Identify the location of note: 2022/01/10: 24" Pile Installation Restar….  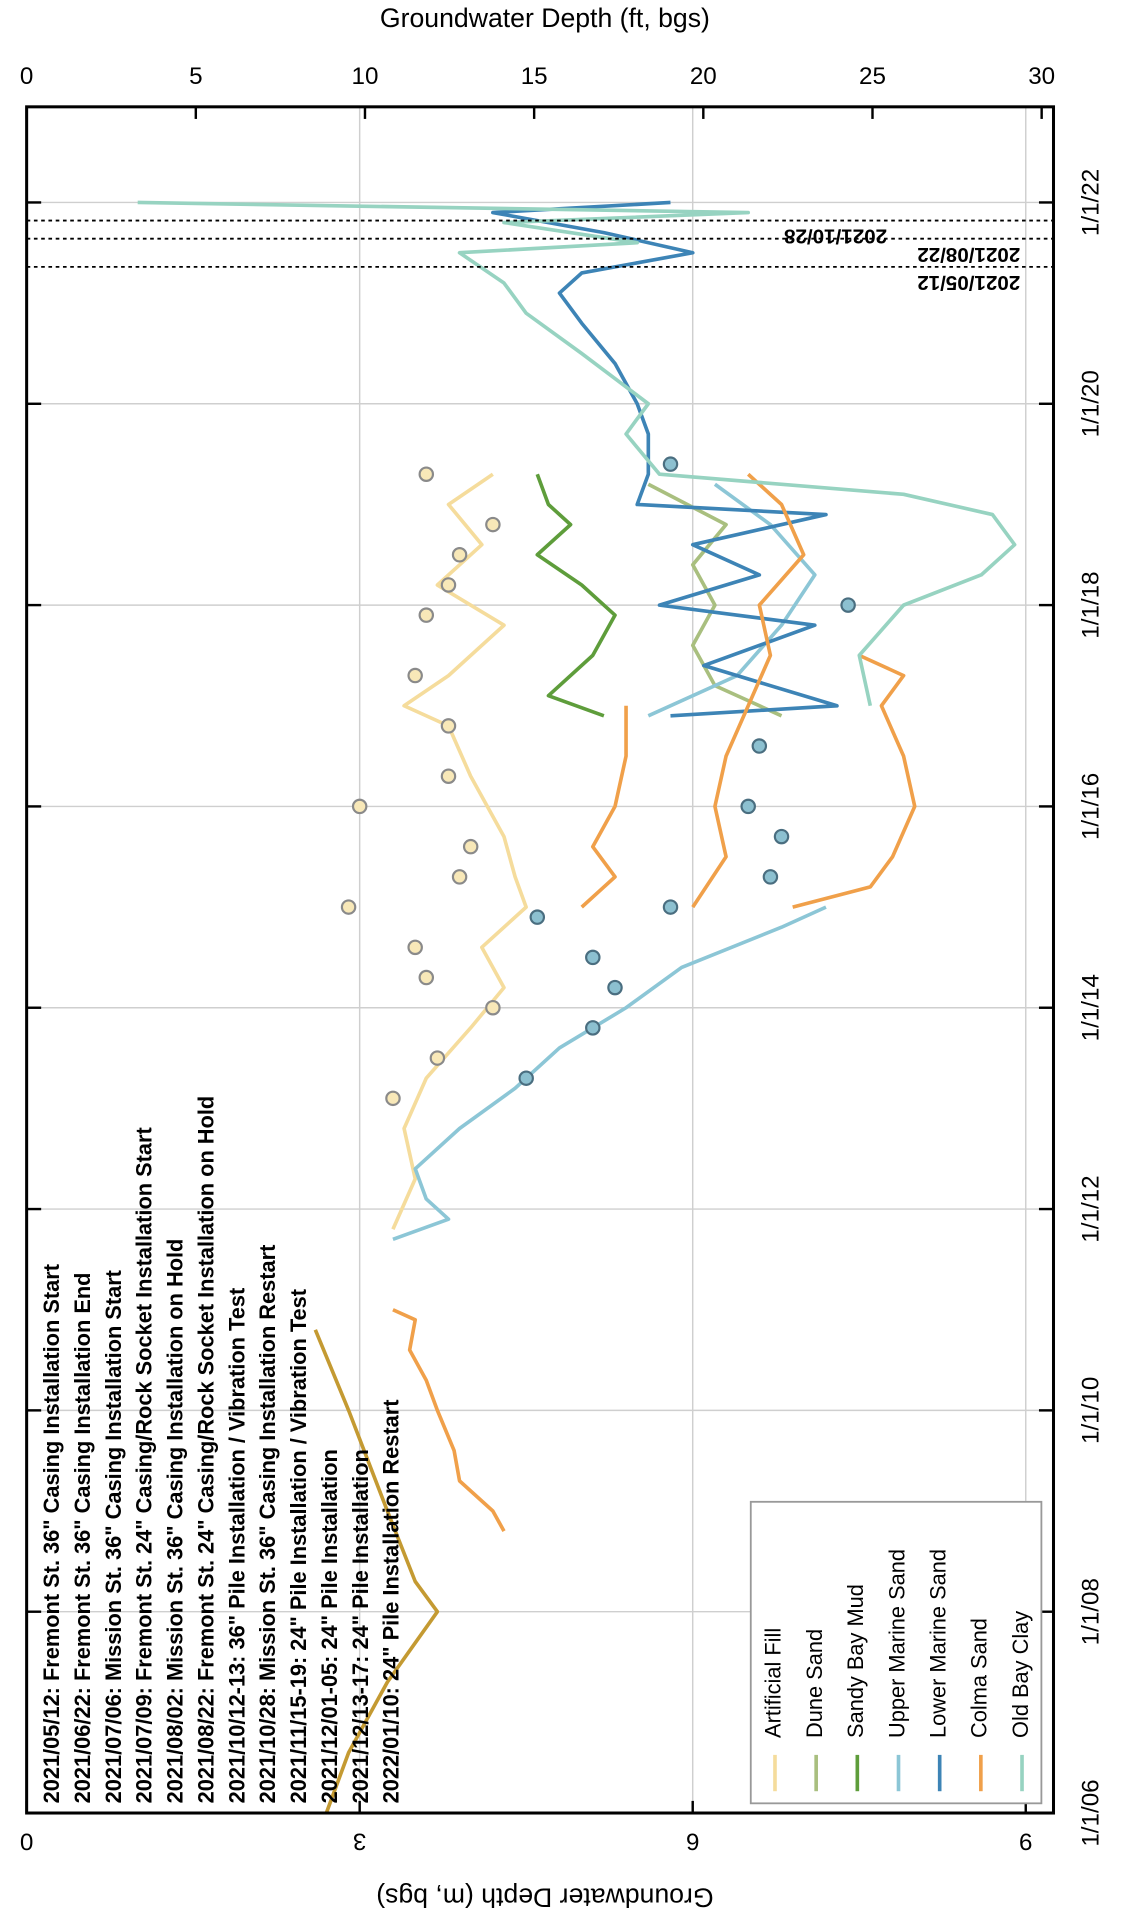
(391, 1602).